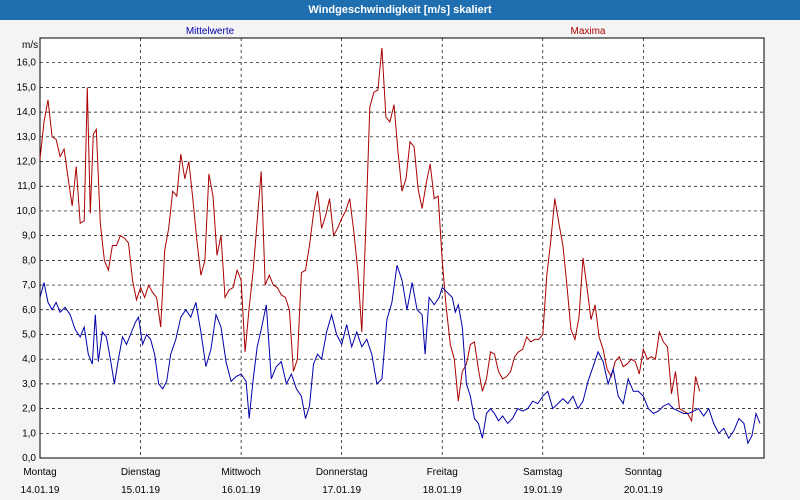 This screenshot has width=800, height=500. Describe the element at coordinates (26, 186) in the screenshot. I see `y-tick-label: 11,0` at that location.